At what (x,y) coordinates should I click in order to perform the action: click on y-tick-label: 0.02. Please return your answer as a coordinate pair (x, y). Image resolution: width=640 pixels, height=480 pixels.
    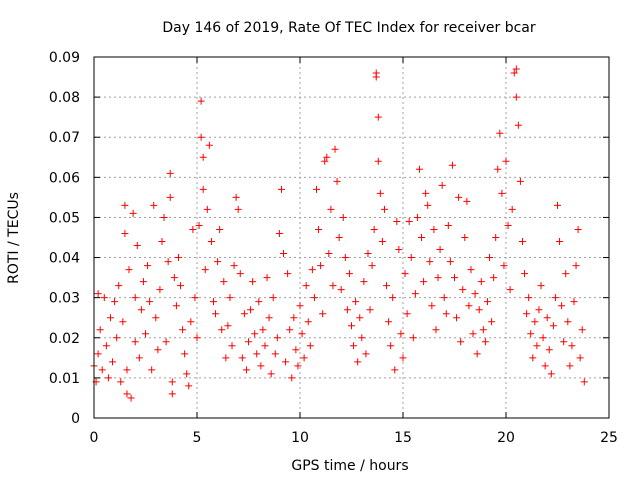
    Looking at the image, I should click on (64, 339).